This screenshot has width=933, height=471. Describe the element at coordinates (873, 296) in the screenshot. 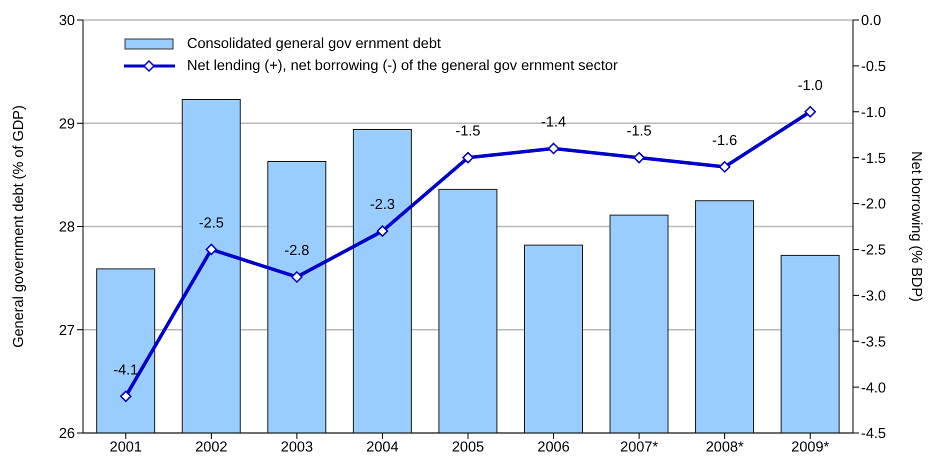

I see `y2-tick-label: -3.0` at that location.